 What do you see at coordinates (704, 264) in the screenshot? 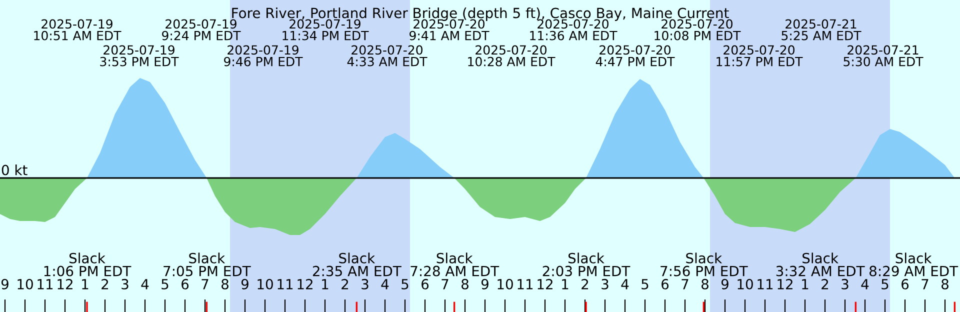
I see `text: Slack 7:56 PM EDT` at bounding box center [704, 264].